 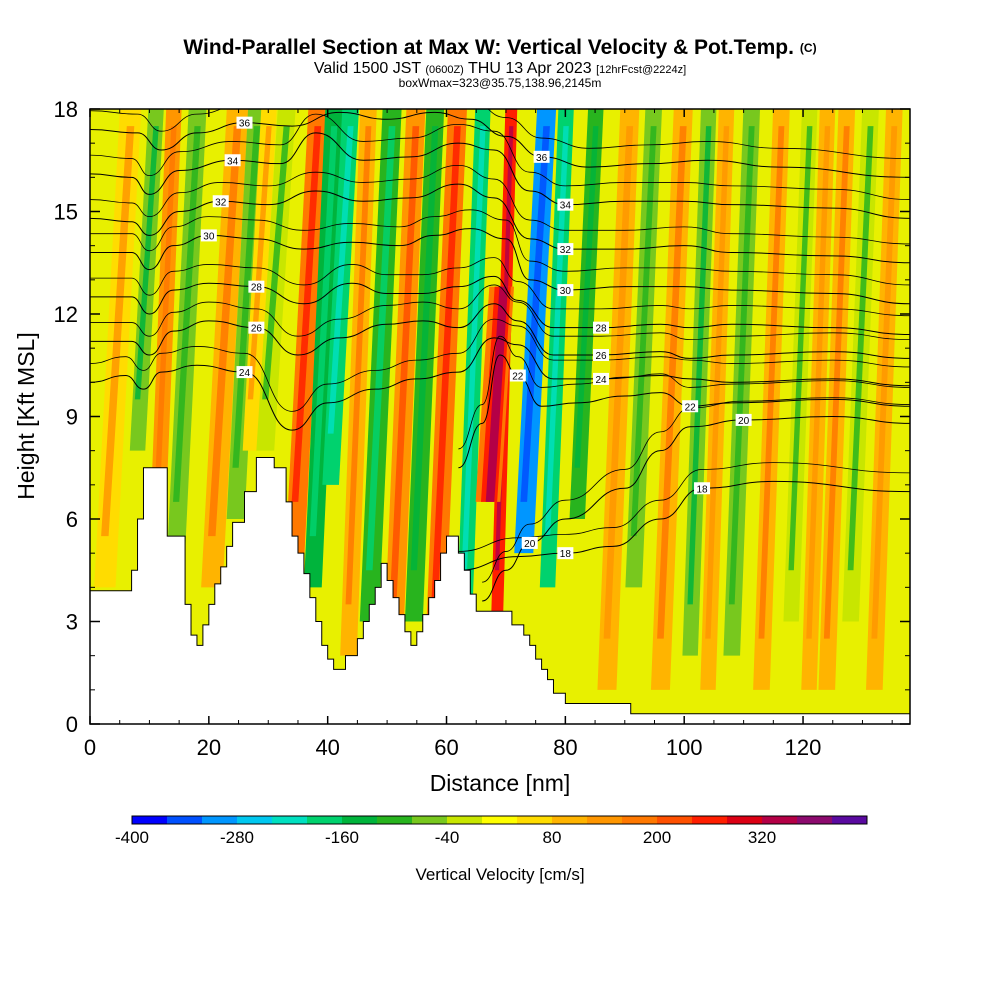 I want to click on colorbar-tick-label: 200, so click(x=657, y=837).